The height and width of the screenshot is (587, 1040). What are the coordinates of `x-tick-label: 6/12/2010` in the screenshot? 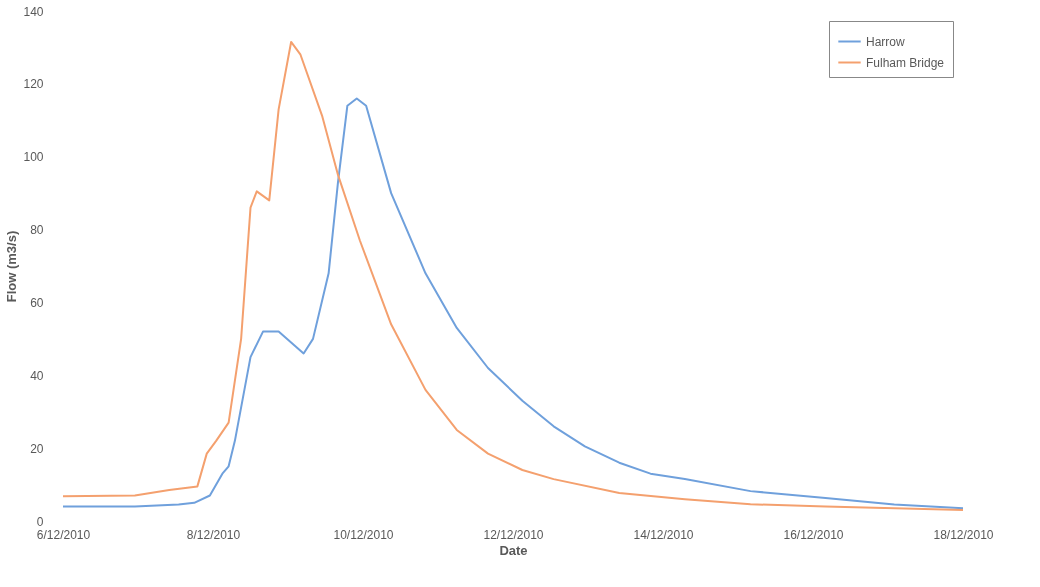 It's located at (63, 534).